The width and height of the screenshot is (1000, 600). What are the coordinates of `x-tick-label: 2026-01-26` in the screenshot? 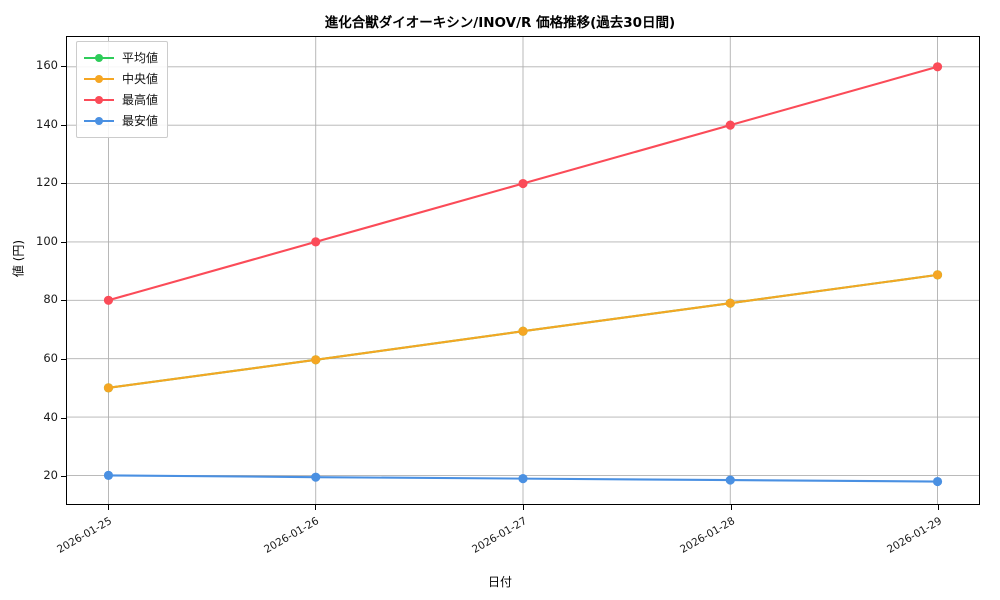 It's located at (292, 535).